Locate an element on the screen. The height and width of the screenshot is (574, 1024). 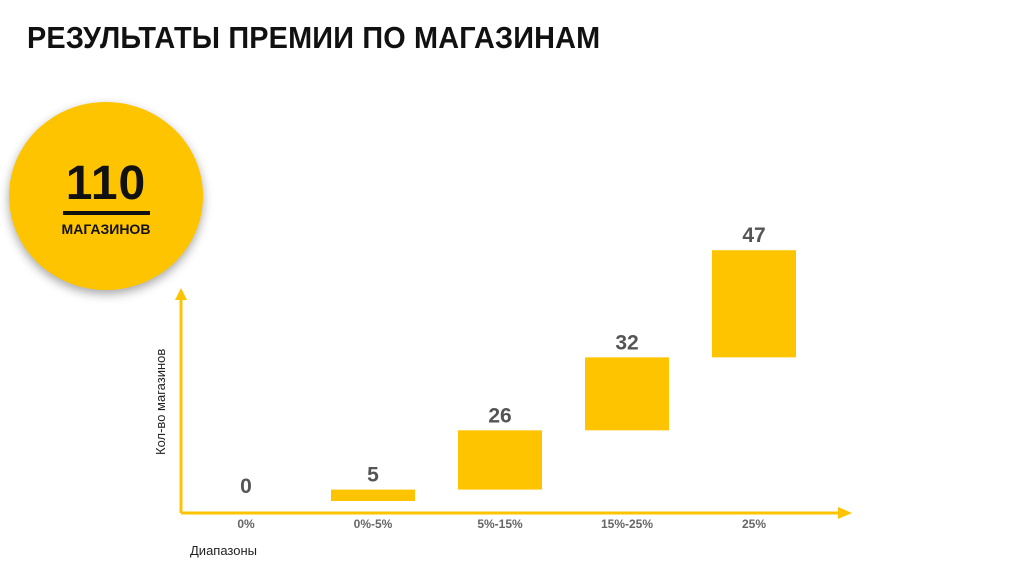
x-tick-label: 0% is located at coordinates (246, 524).